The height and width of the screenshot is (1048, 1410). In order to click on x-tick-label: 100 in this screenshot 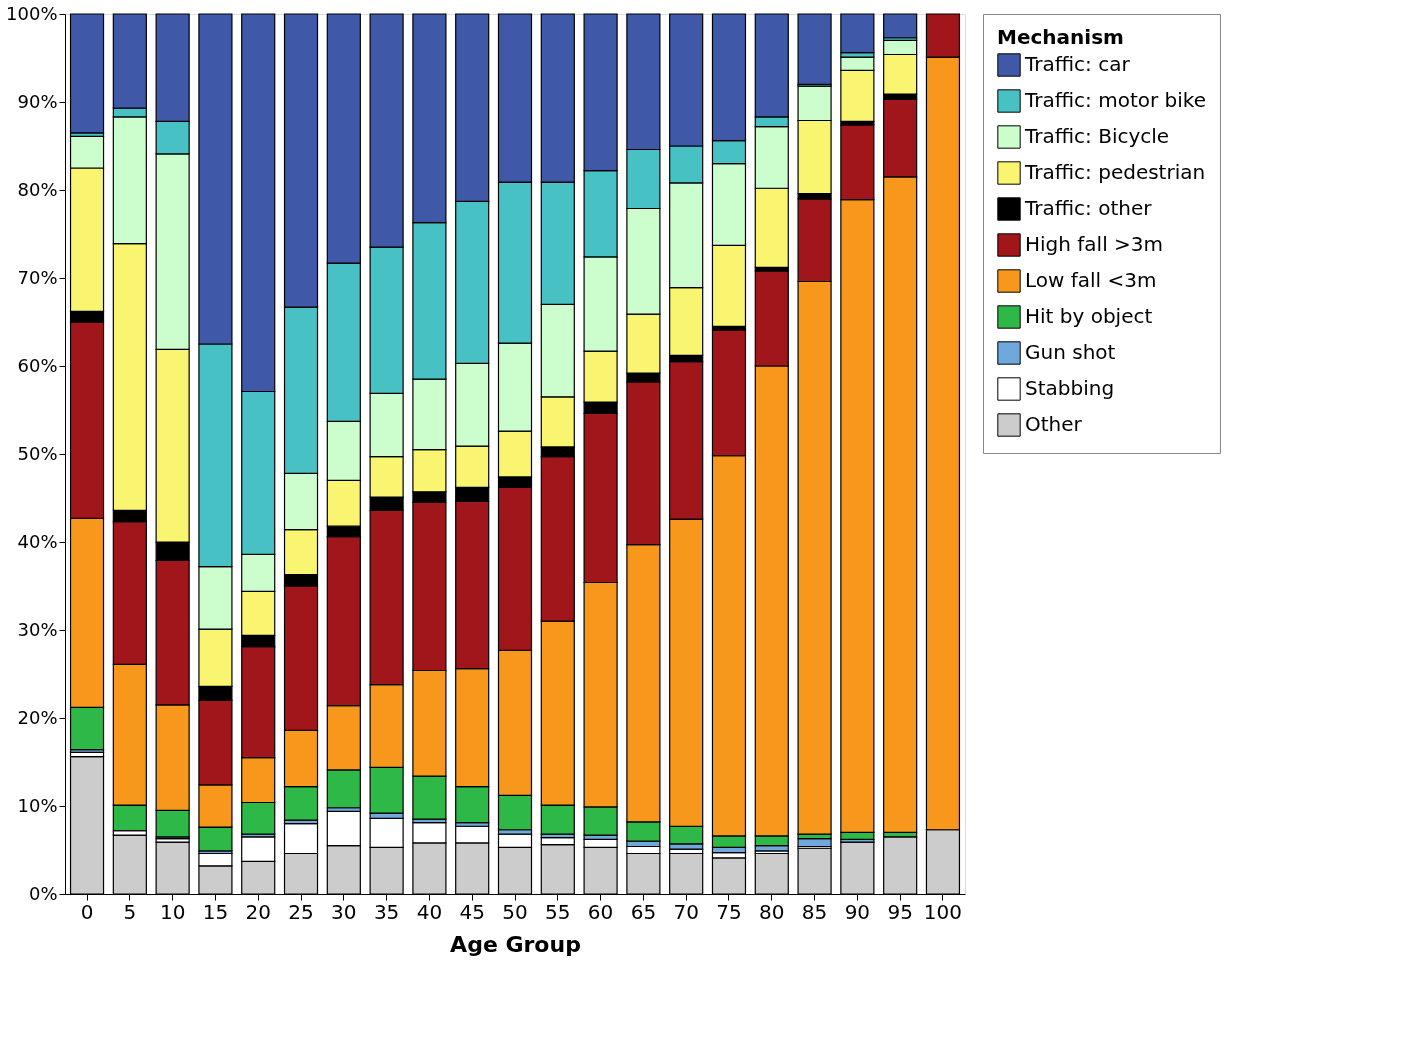, I will do `click(943, 911)`.